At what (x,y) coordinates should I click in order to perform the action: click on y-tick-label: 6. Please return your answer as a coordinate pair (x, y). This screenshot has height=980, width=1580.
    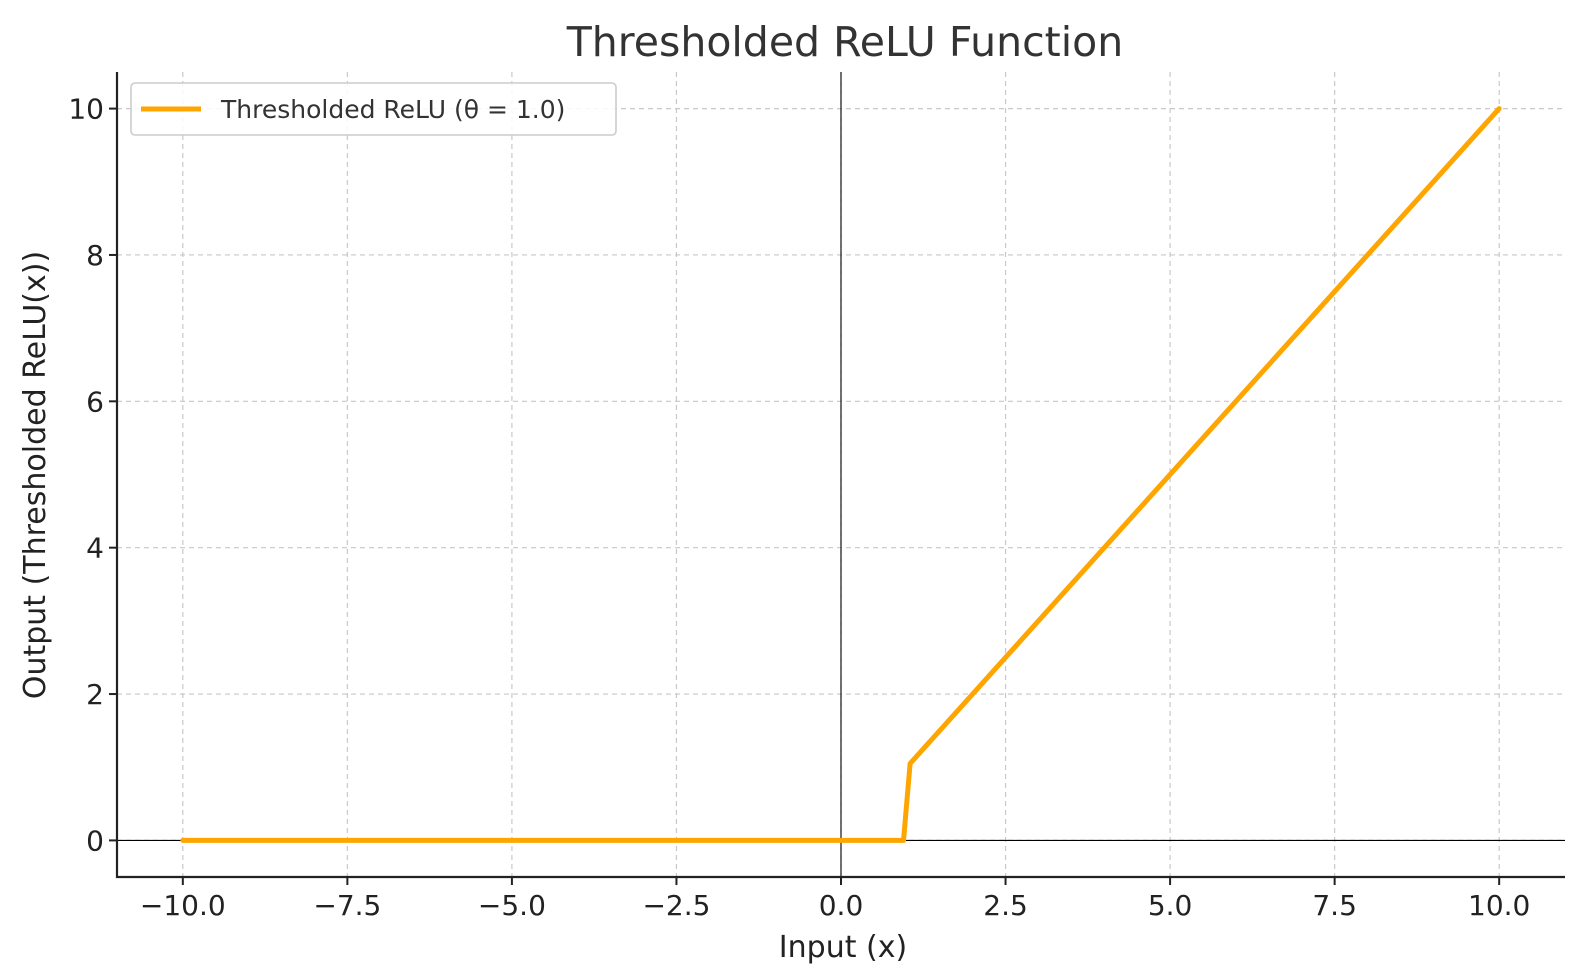
    Looking at the image, I should click on (95, 401).